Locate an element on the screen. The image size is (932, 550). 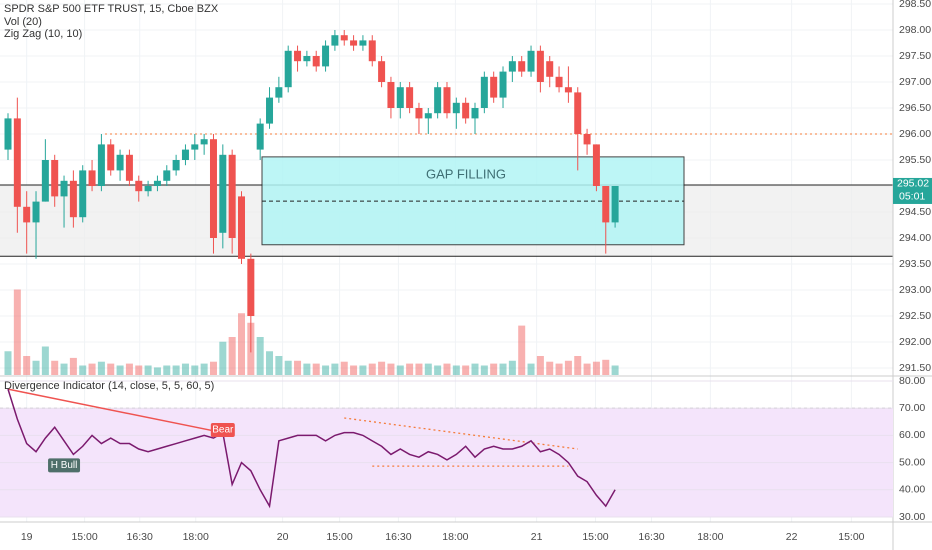
legend-item: Zig Zag (10, 10) is located at coordinates (43, 34).